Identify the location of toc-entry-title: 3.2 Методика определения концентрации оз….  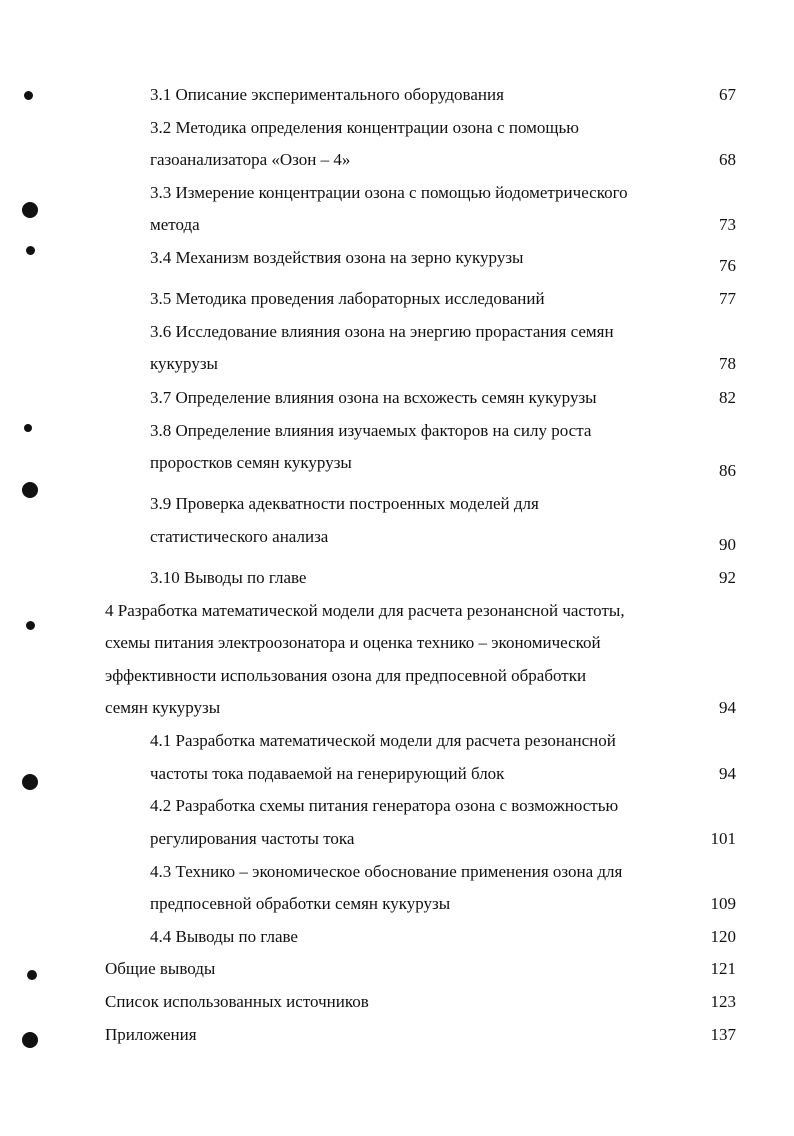
(364, 127).